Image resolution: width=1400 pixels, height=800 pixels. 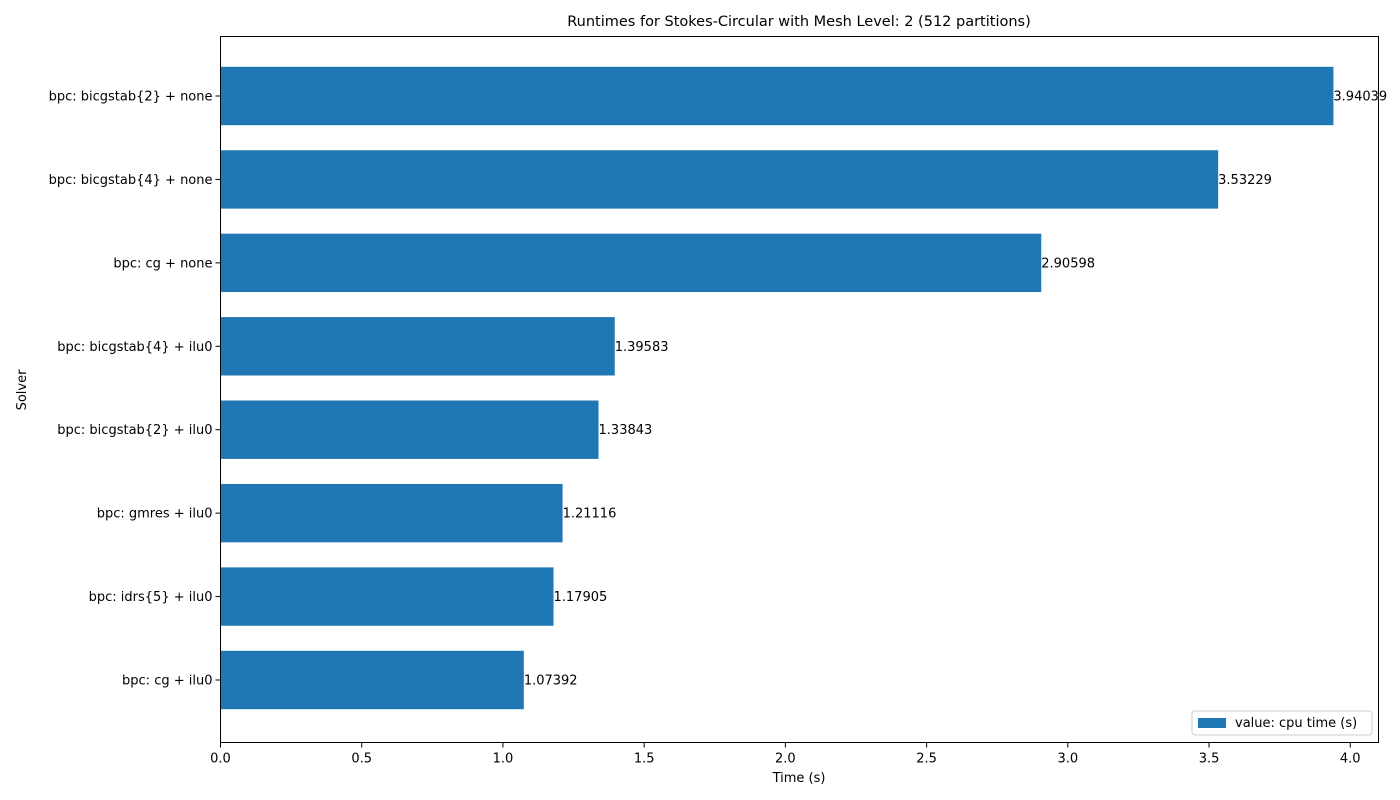 I want to click on y-tick-label: bpc: cg + ilu0, so click(x=167, y=681).